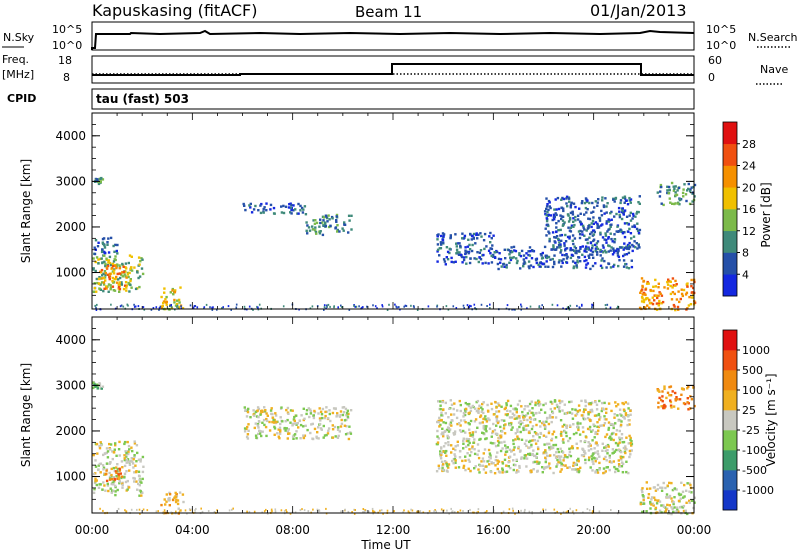 The height and width of the screenshot is (558, 800). I want to click on nsearch-tick-bottom: 10^0, so click(721, 45).